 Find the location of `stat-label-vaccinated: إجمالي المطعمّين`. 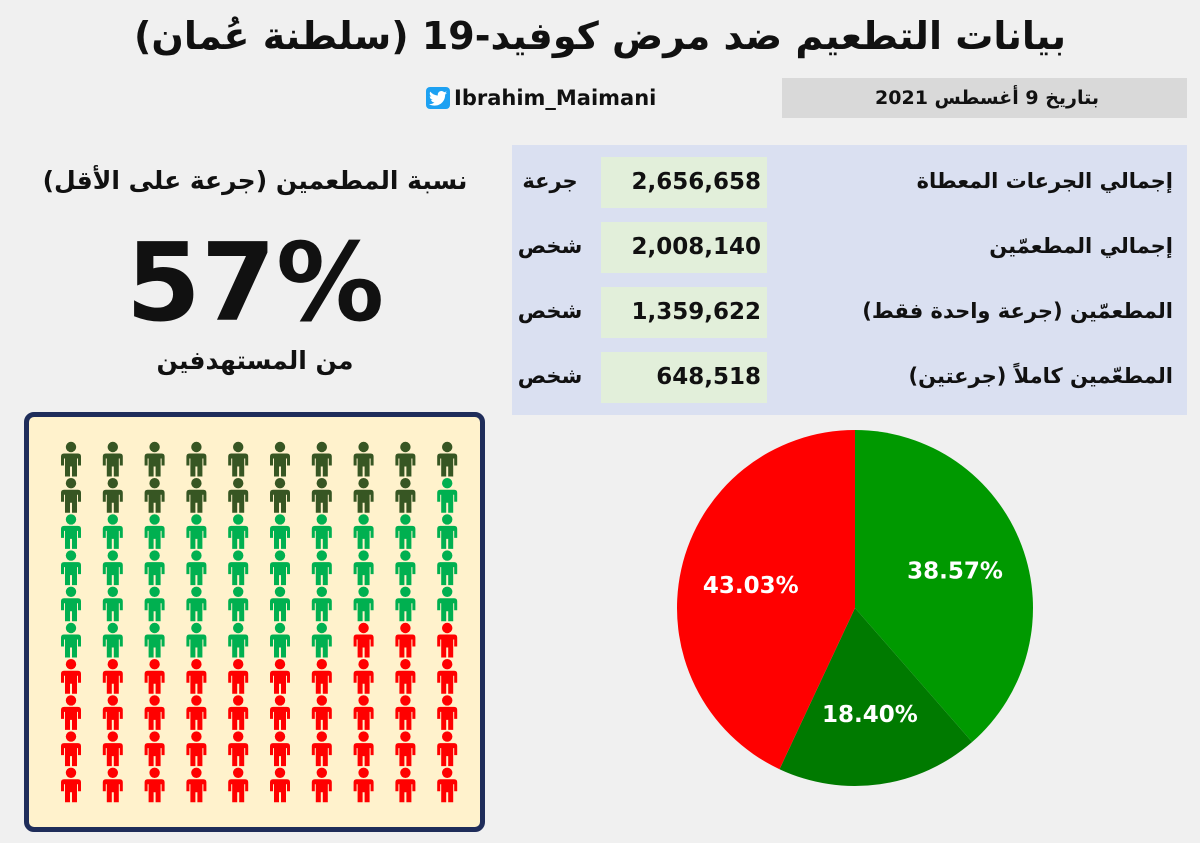

stat-label-vaccinated: إجمالي المطعمّين is located at coordinates (1081, 246).